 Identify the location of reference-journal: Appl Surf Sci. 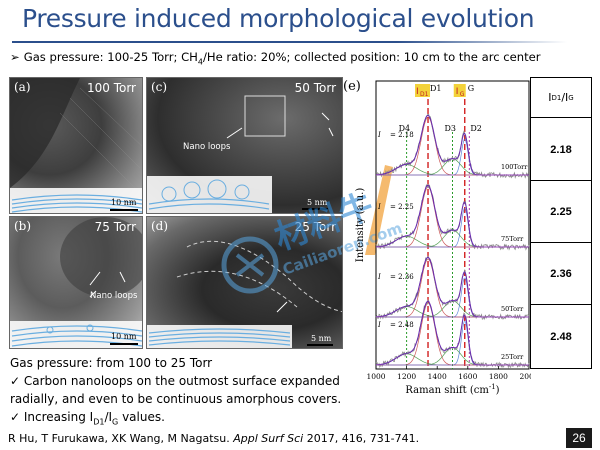
(268, 438).